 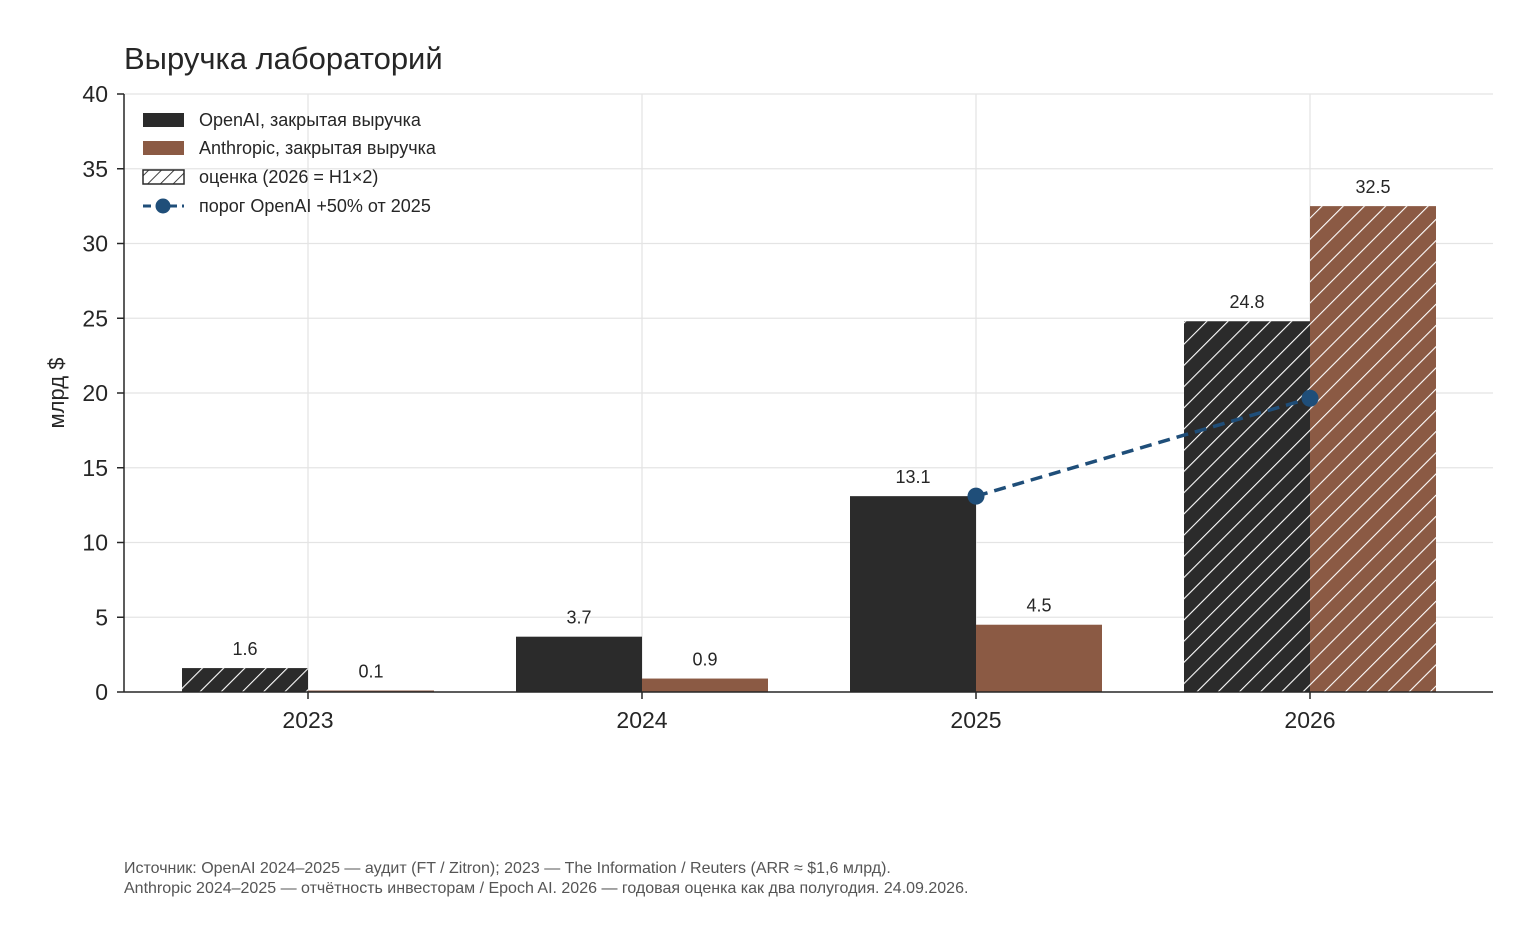 I want to click on x-tick-label: 2025, so click(x=975, y=720).